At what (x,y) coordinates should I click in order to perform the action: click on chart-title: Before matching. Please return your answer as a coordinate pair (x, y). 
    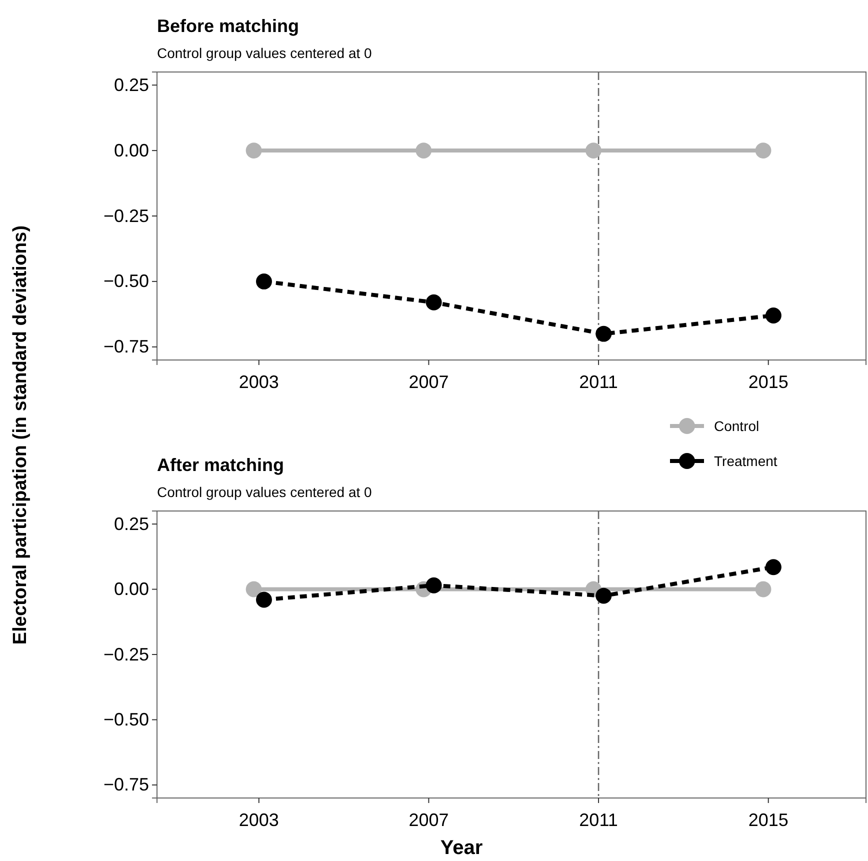
    Looking at the image, I should click on (228, 26).